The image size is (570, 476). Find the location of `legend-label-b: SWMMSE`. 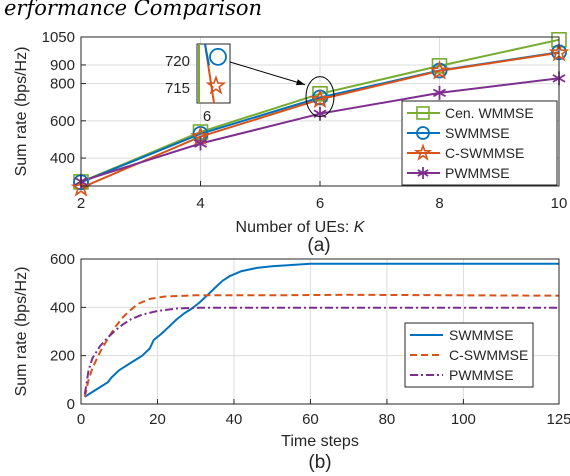

legend-label-b: SWMMSE is located at coordinates (481, 335).